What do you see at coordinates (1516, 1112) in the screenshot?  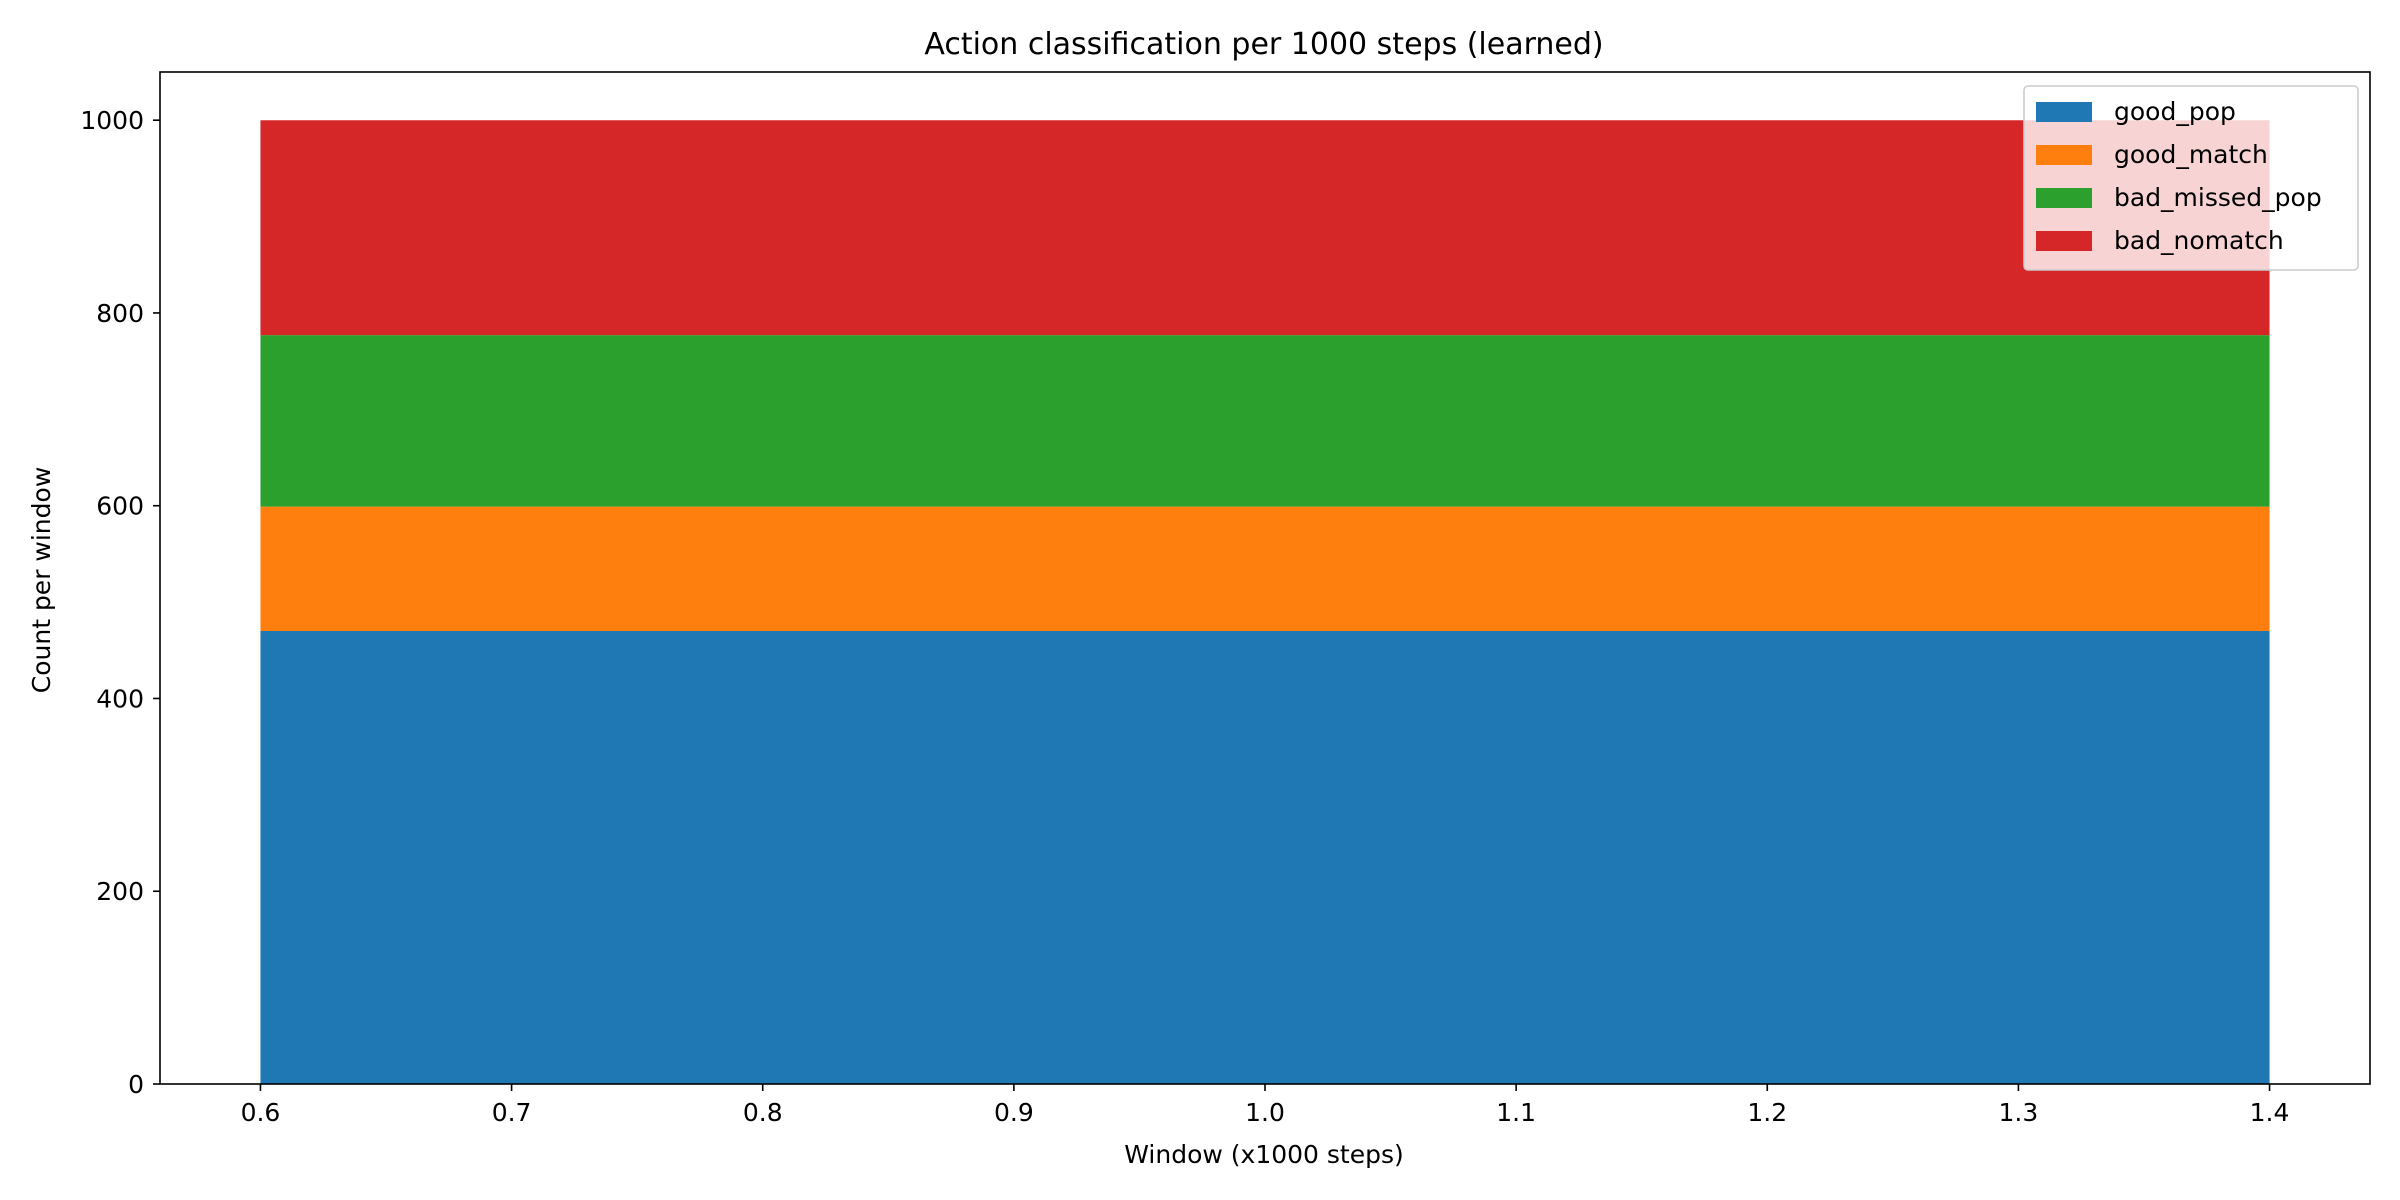 I see `x-tick-label: 1.1` at bounding box center [1516, 1112].